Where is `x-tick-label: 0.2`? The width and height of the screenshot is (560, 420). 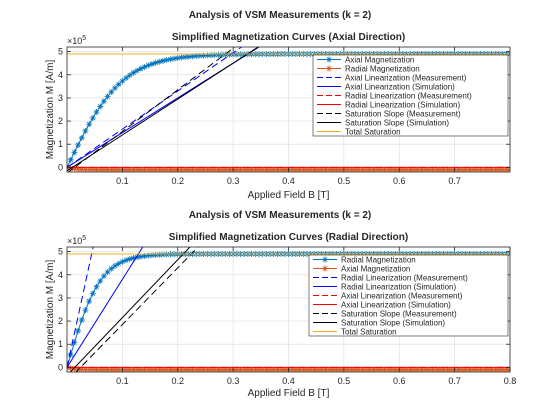 x-tick-label: 0.2 is located at coordinates (177, 381).